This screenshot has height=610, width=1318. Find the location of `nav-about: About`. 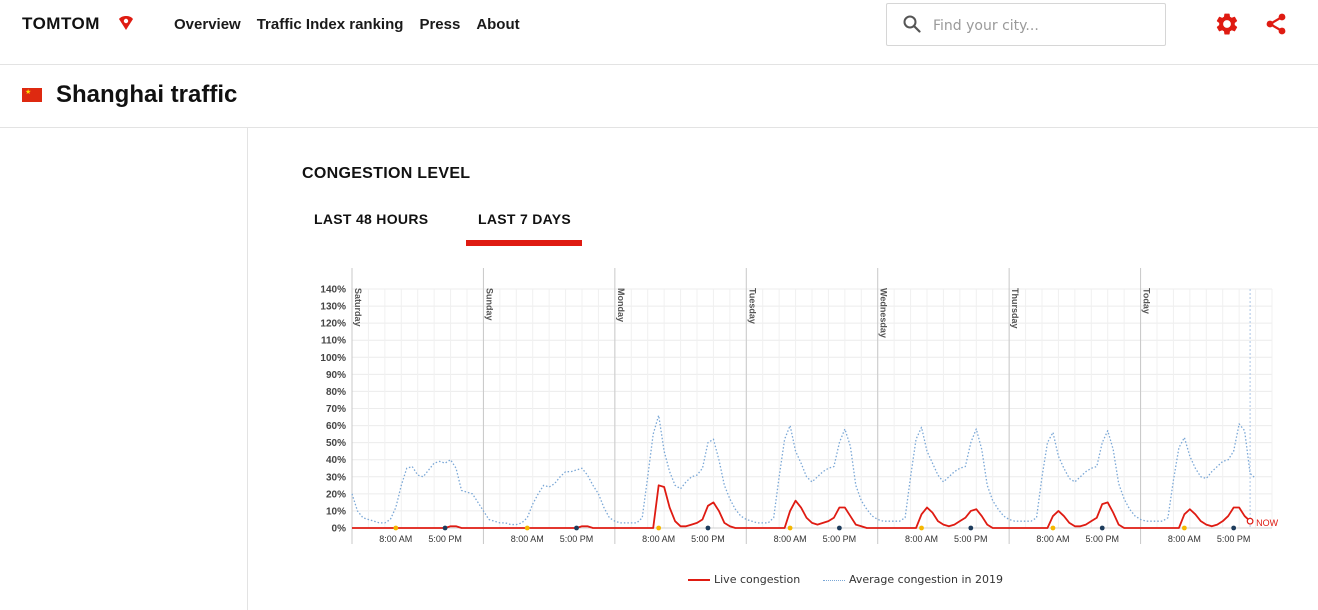

nav-about: About is located at coordinates (498, 24).